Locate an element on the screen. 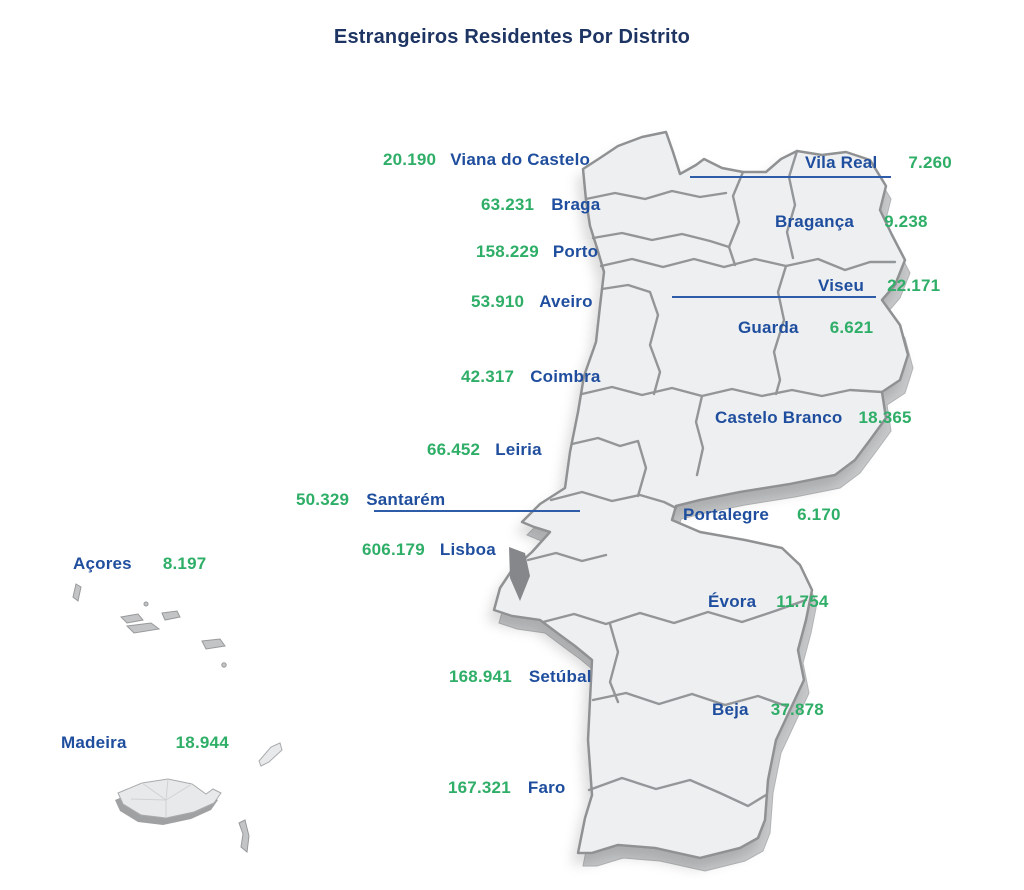 This screenshot has height=890, width=1024. district-value: 6.170 is located at coordinates (819, 514).